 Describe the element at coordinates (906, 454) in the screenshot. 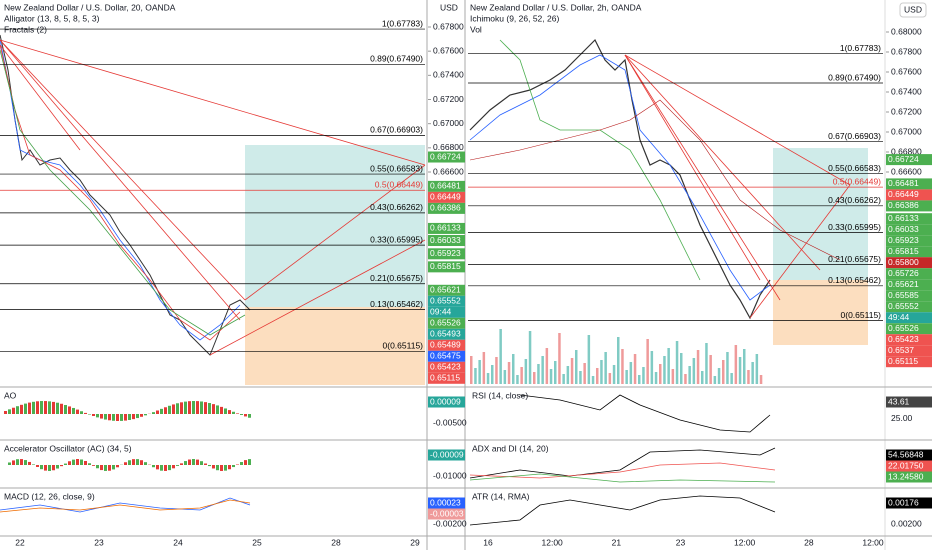

I see `value-badge-label: 54.56848` at that location.